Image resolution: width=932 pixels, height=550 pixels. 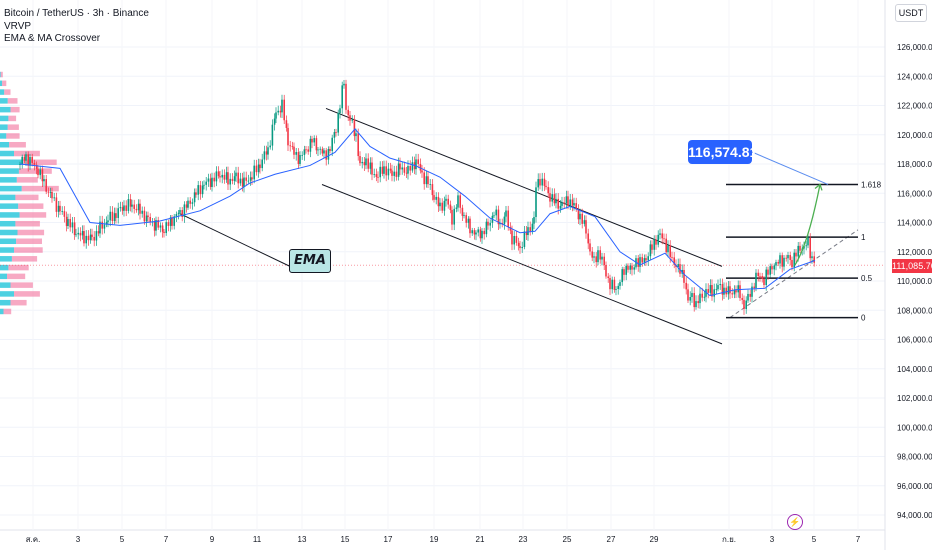 What do you see at coordinates (52, 38) in the screenshot?
I see `indicator-ema-ma: EMA & MA Crossover` at bounding box center [52, 38].